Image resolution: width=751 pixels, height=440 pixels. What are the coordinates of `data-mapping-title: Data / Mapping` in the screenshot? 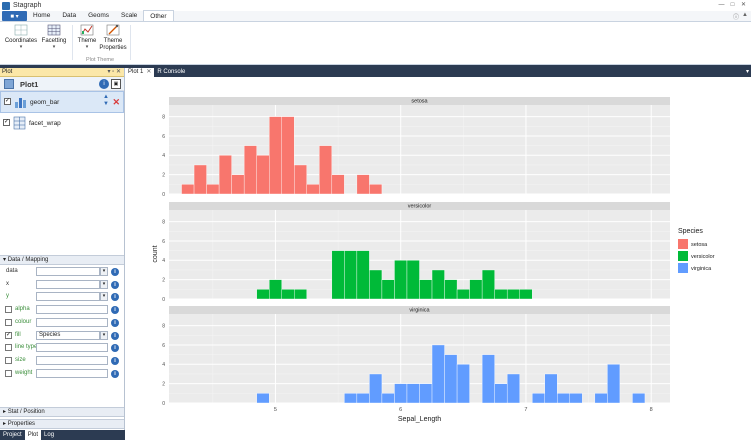 It's located at (28, 260).